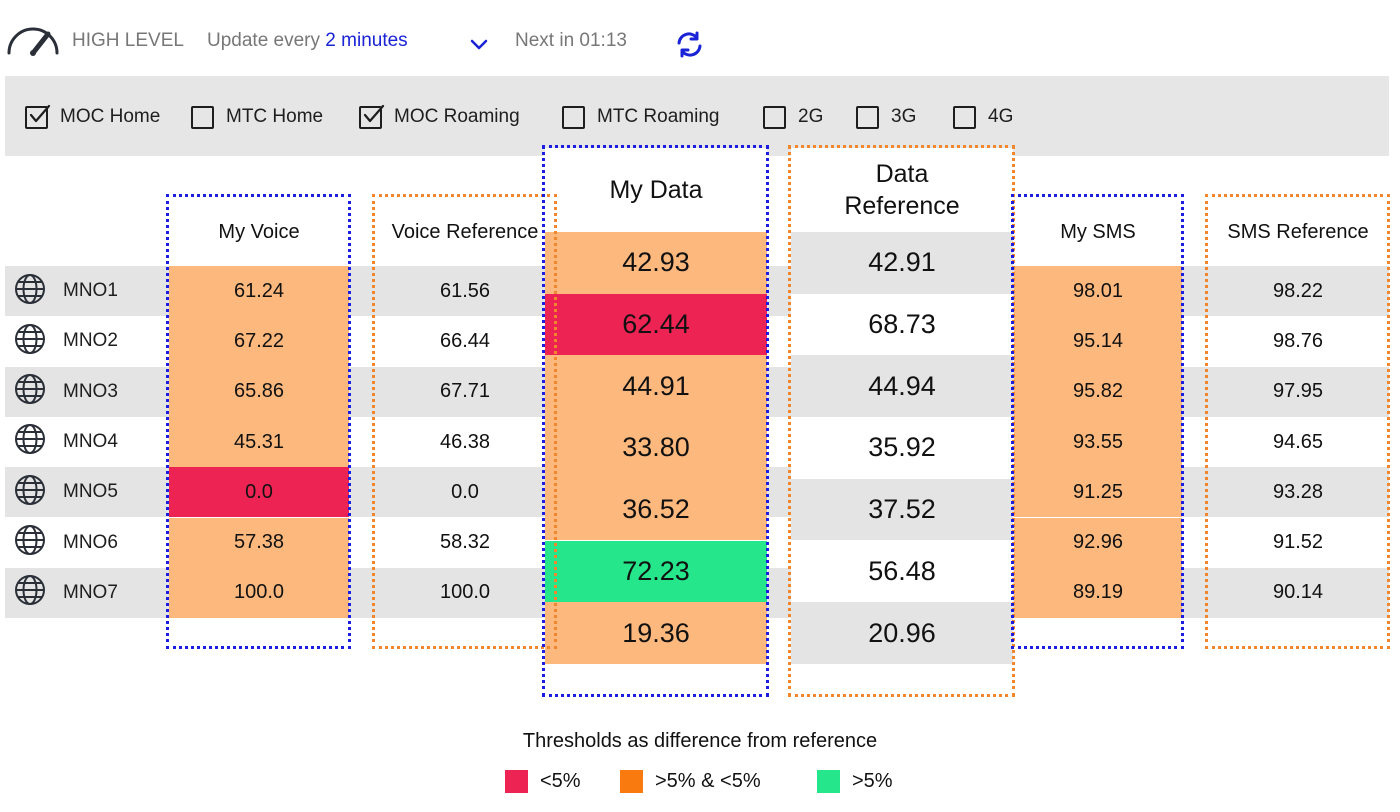 The width and height of the screenshot is (1400, 812). I want to click on filter-moc-home: MOC Home, so click(92, 117).